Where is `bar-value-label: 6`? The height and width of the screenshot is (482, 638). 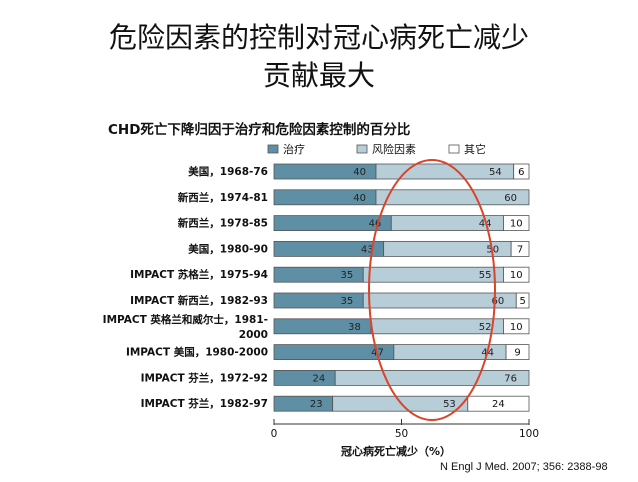
bar-value-label: 6 is located at coordinates (521, 172).